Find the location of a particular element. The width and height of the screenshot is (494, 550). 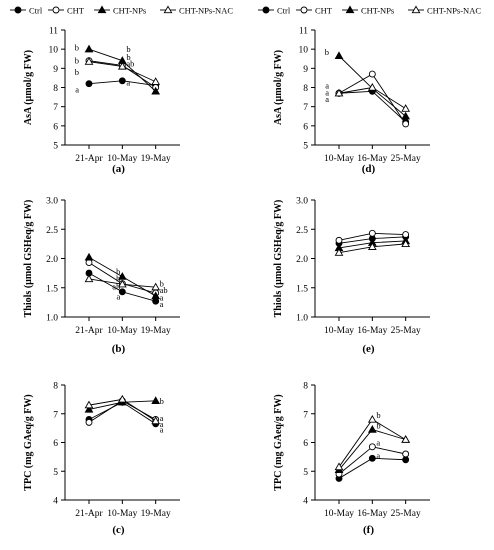

series-cht-nps is located at coordinates (122, 276).